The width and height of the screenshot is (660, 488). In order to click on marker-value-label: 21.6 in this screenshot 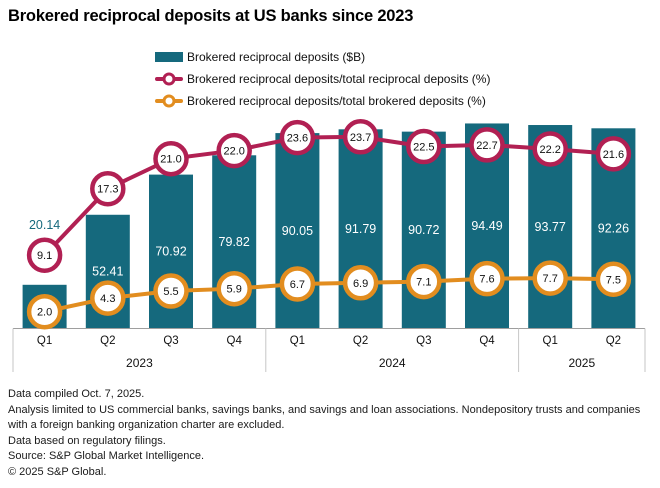, I will do `click(613, 155)`.